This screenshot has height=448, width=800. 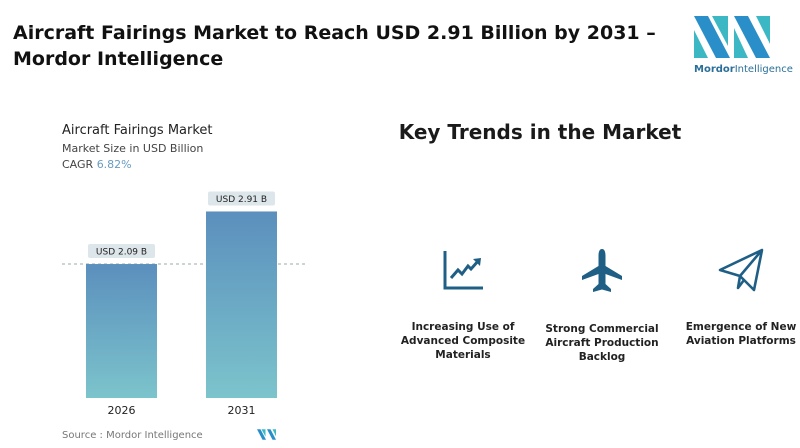 I want to click on line-chart-icon, so click(x=463, y=270).